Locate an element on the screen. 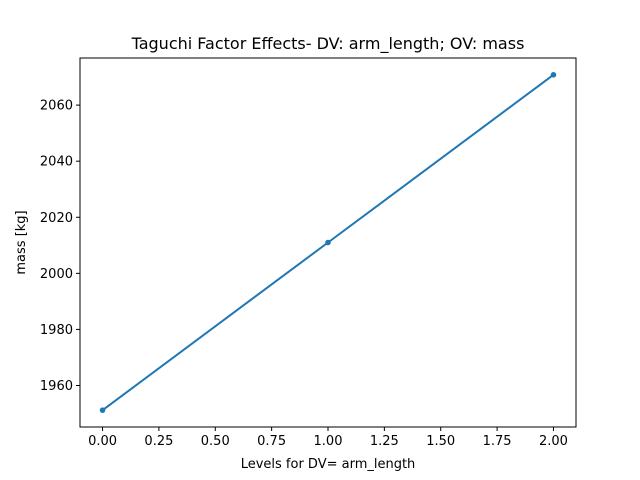 Image resolution: width=640 pixels, height=480 pixels. y-tick-label: 1960 is located at coordinates (56, 386).